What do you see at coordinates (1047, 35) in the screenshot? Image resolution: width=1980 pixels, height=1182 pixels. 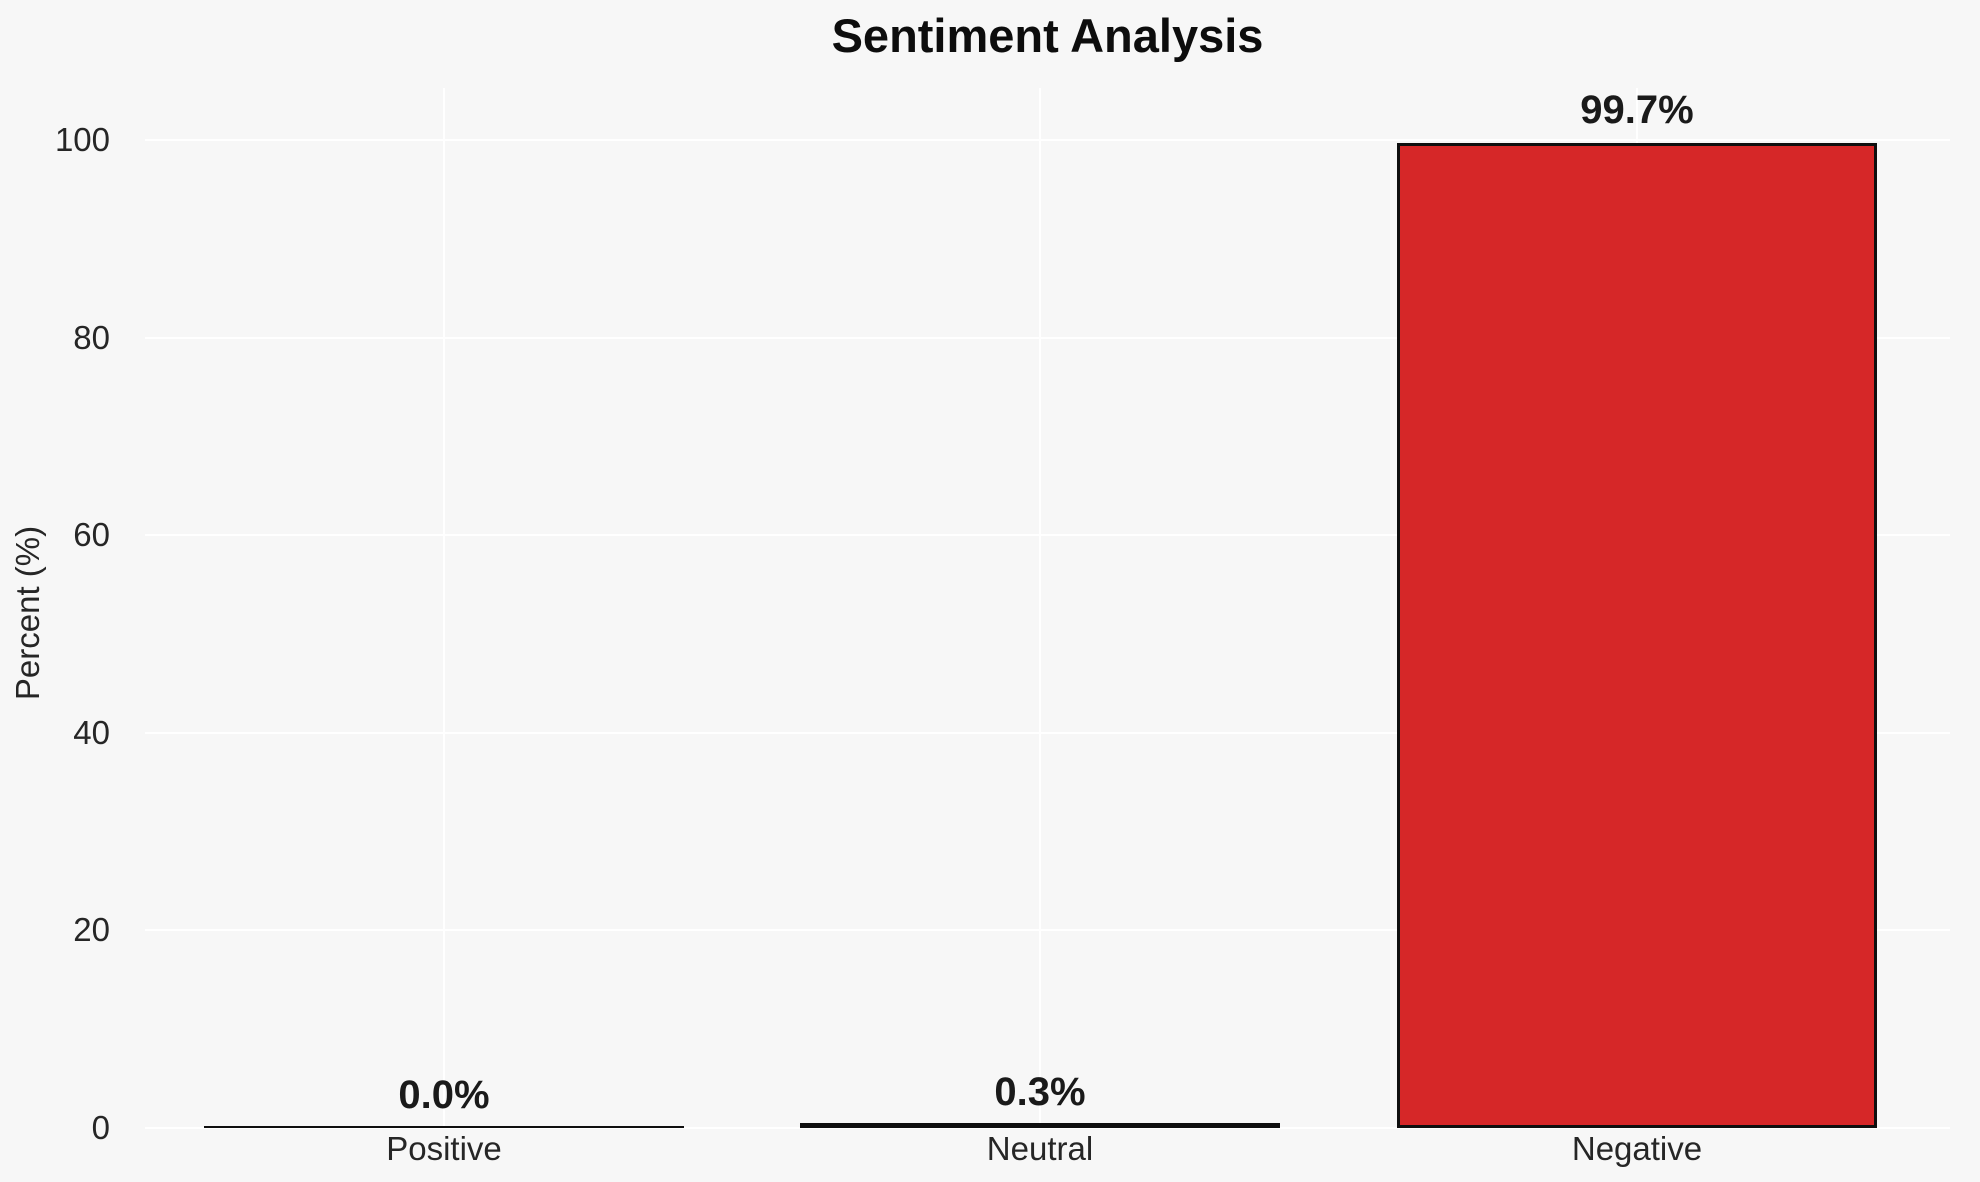 I see `chart-title: Sentiment Analysis` at bounding box center [1047, 35].